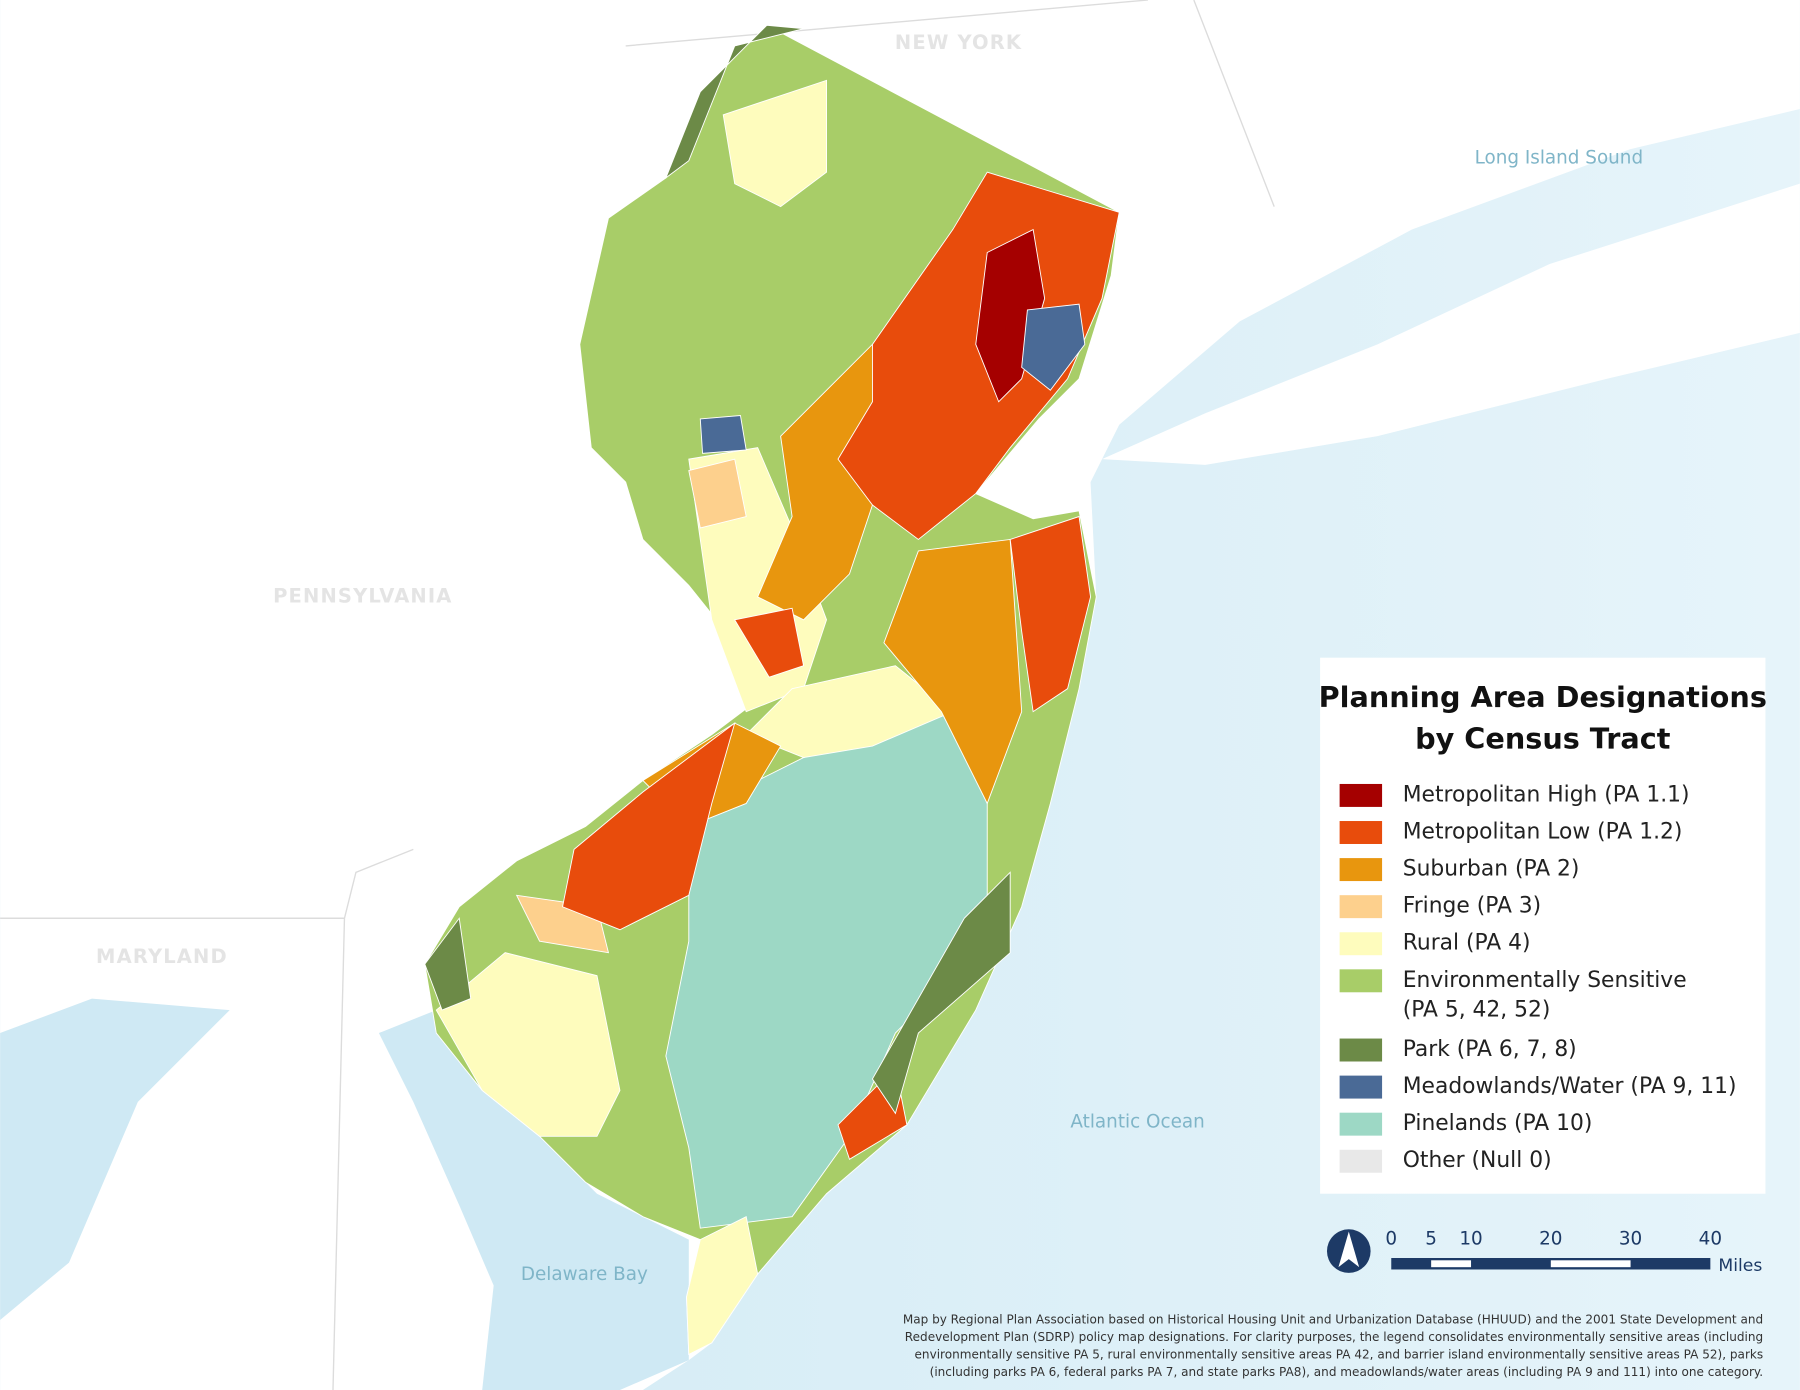  I want to click on legend-label: Meadowlands/Water (PA 9, 11), so click(1570, 1086).